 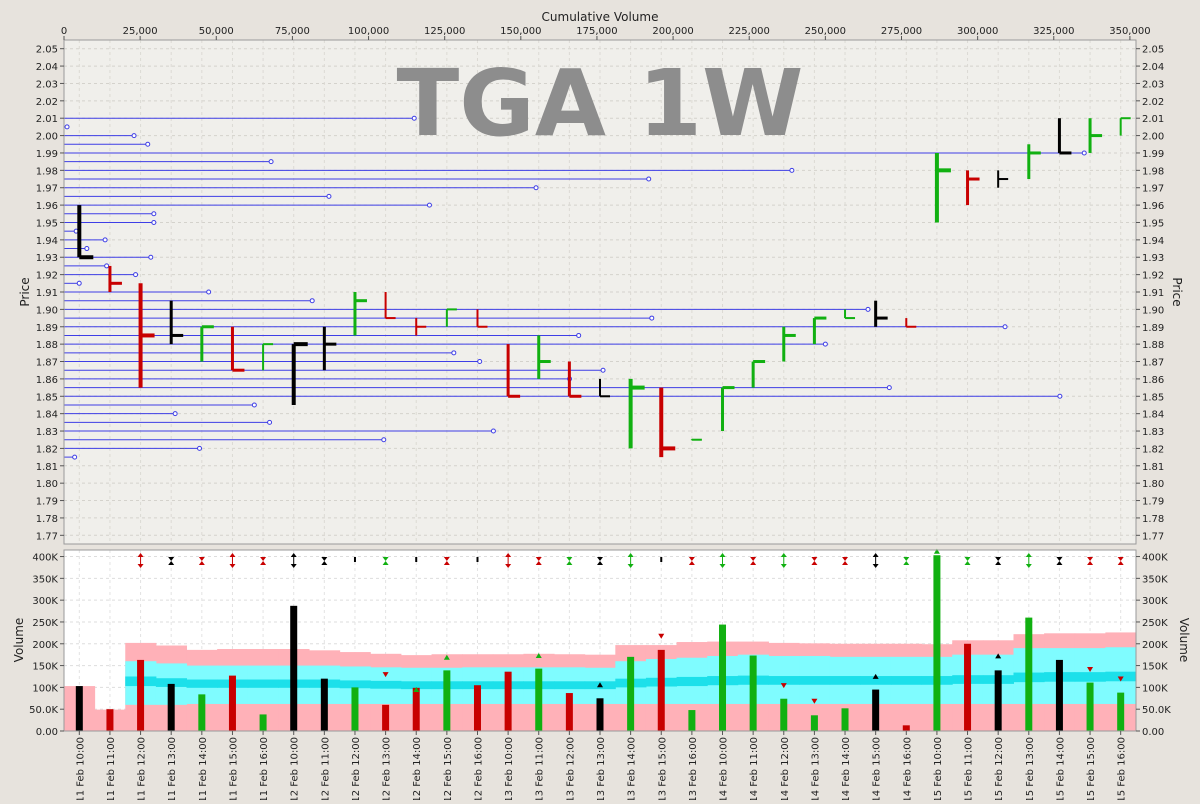 I want to click on cumulative-volume-tick-label: 75,000, so click(x=292, y=31).